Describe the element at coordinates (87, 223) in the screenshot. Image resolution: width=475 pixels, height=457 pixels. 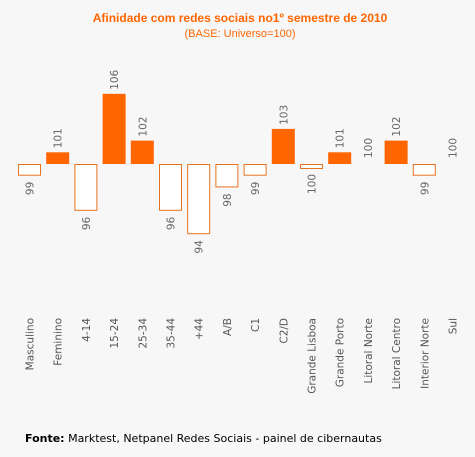
I see `value-label-2: 96` at that location.